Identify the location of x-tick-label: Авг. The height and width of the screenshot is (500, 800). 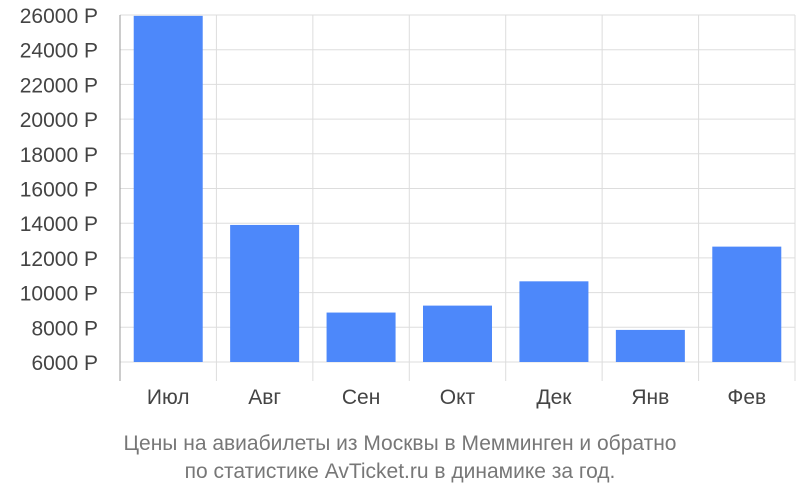
(264, 397).